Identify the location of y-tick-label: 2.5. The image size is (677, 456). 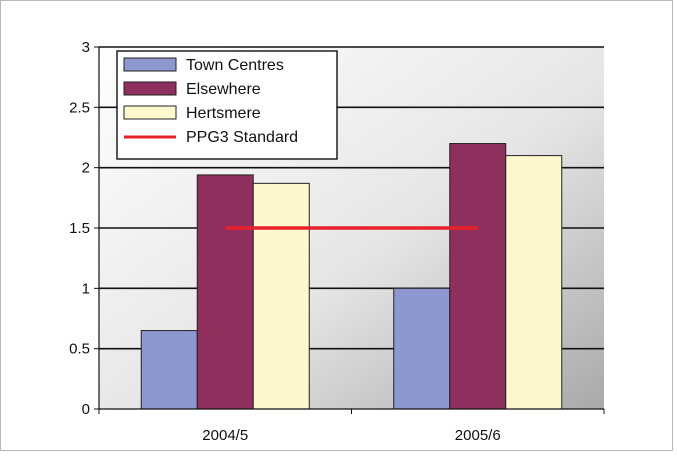
(79, 107).